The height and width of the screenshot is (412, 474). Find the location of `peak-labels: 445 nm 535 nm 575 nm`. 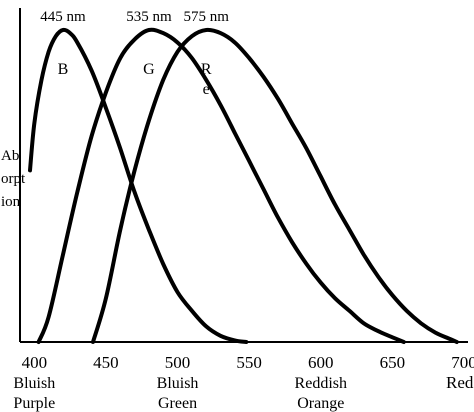

peak-labels: 445 nm 535 nm 575 nm is located at coordinates (134, 17).